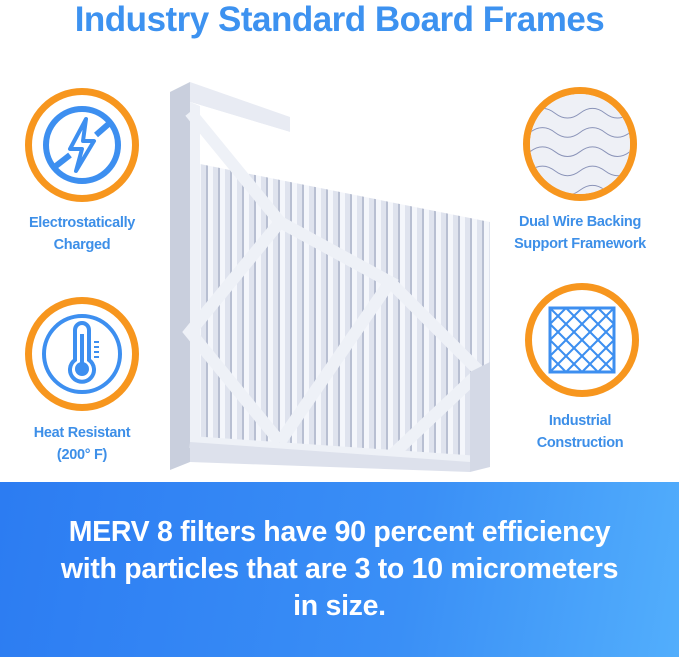  What do you see at coordinates (82, 245) in the screenshot?
I see `label-line: Charged` at bounding box center [82, 245].